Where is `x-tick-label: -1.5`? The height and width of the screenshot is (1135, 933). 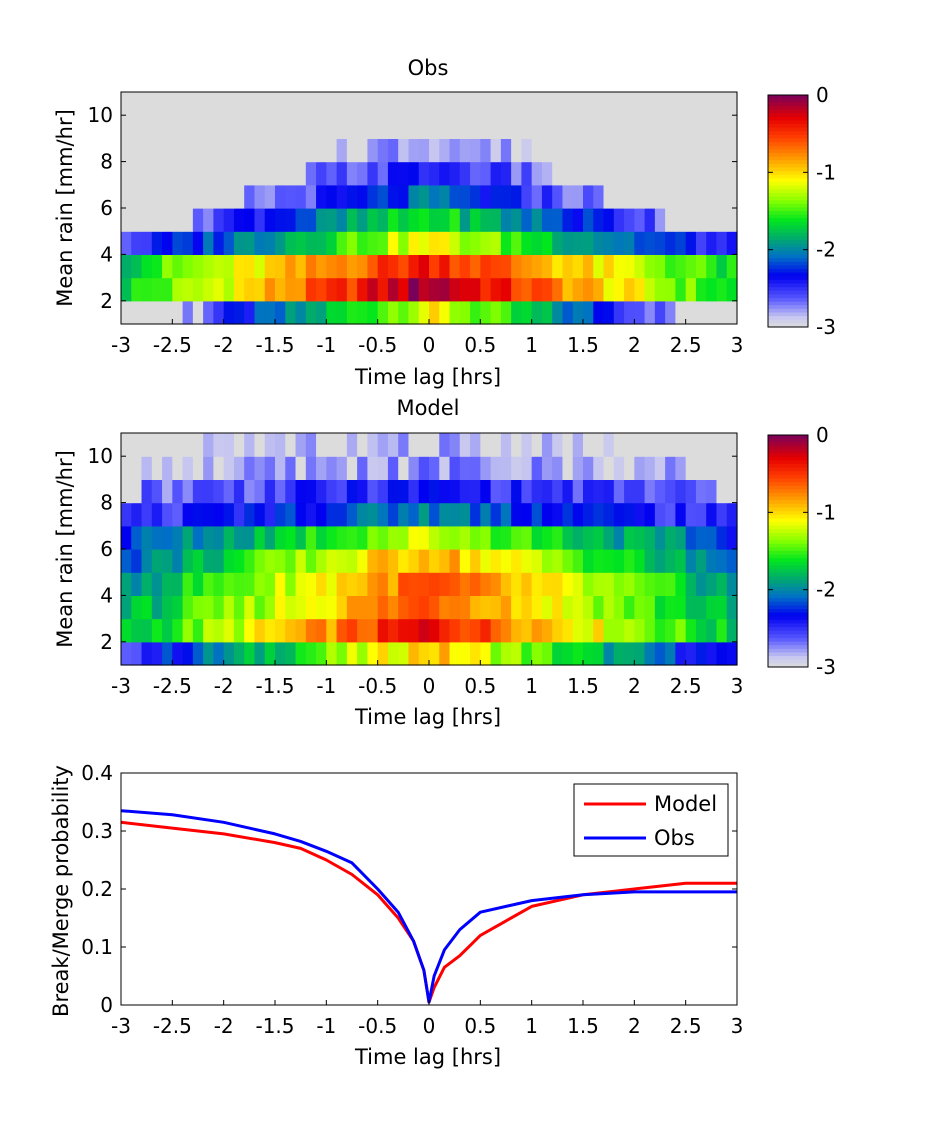
x-tick-label: -1.5 is located at coordinates (274, 1026).